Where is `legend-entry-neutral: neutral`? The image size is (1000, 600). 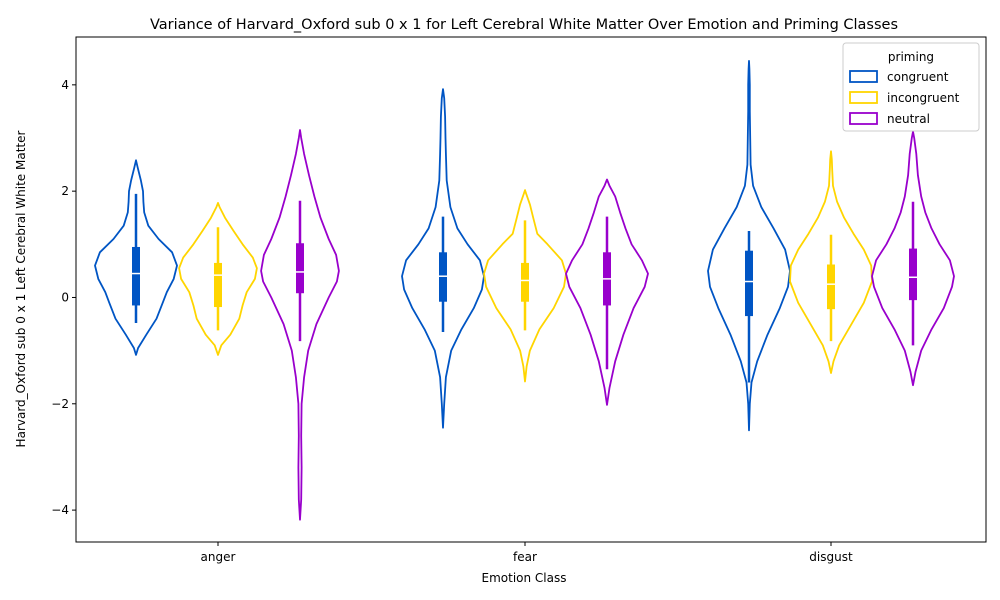 legend-entry-neutral: neutral is located at coordinates (889, 119).